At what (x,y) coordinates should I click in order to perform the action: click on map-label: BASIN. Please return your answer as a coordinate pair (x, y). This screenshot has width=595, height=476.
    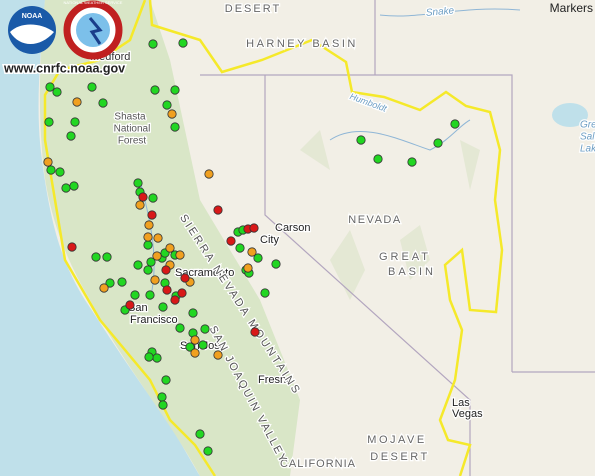
    Looking at the image, I should click on (412, 272).